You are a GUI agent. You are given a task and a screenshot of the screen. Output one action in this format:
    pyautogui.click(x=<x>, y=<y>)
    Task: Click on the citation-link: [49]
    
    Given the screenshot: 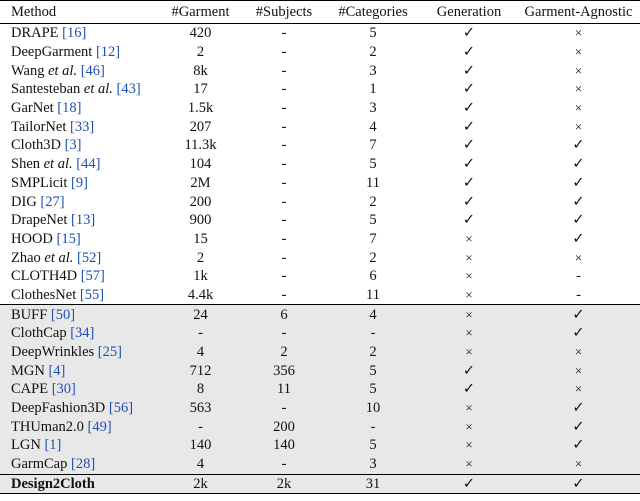 What is the action you would take?
    pyautogui.click(x=99, y=426)
    